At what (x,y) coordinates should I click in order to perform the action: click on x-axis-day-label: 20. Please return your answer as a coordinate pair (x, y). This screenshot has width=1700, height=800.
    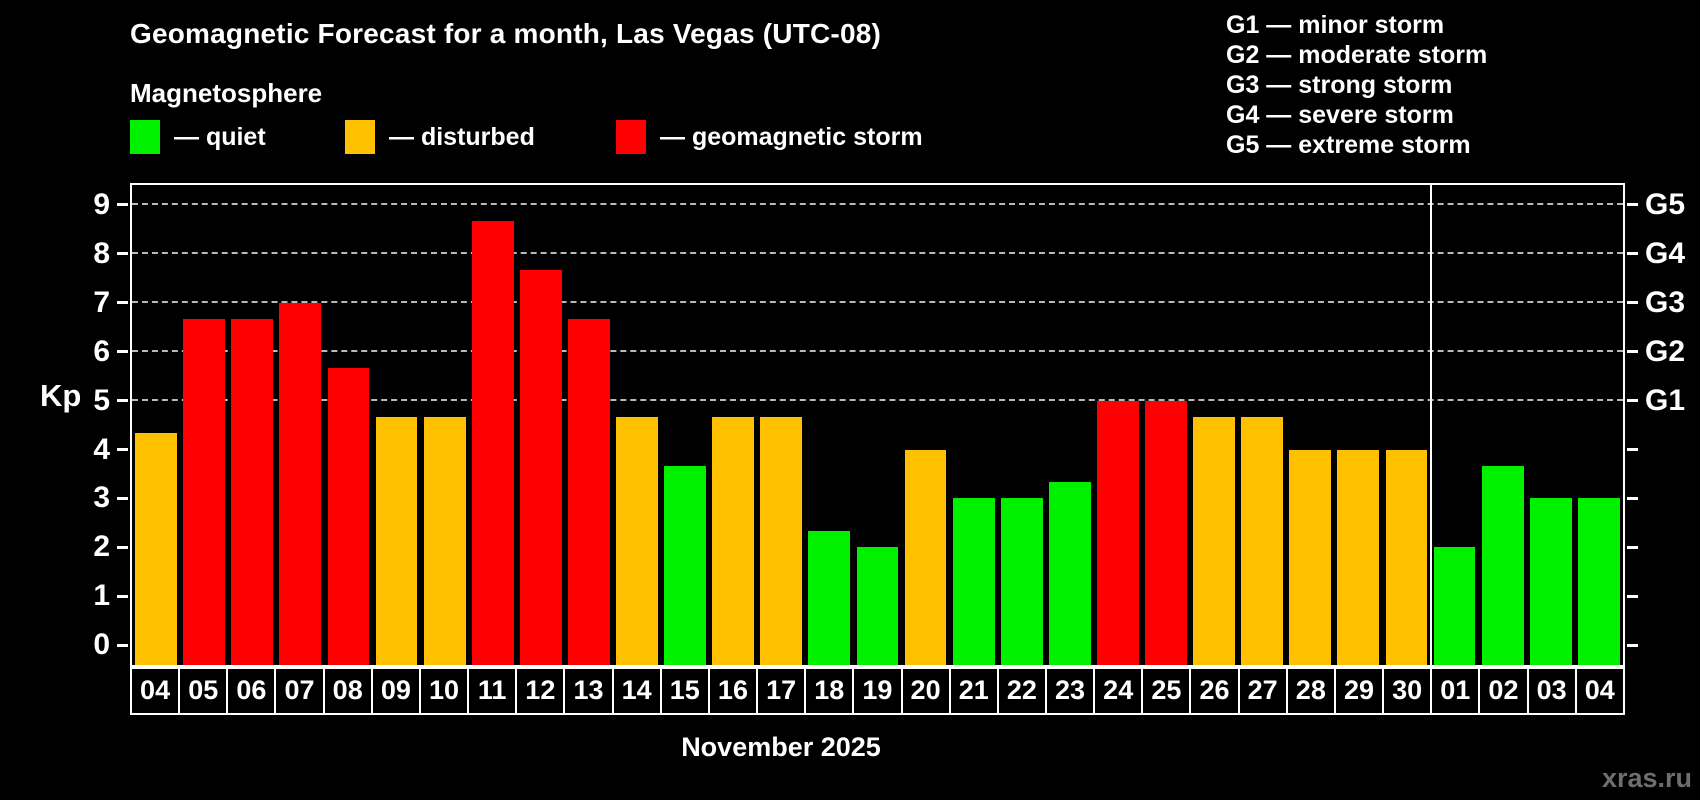
    Looking at the image, I should click on (925, 691).